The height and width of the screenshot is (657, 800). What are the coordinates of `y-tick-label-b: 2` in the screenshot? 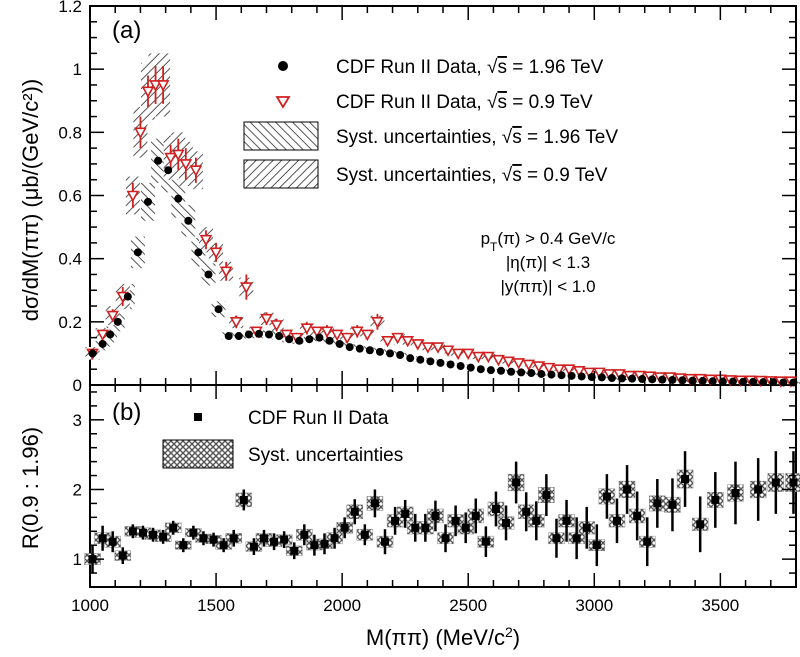 It's located at (77, 489).